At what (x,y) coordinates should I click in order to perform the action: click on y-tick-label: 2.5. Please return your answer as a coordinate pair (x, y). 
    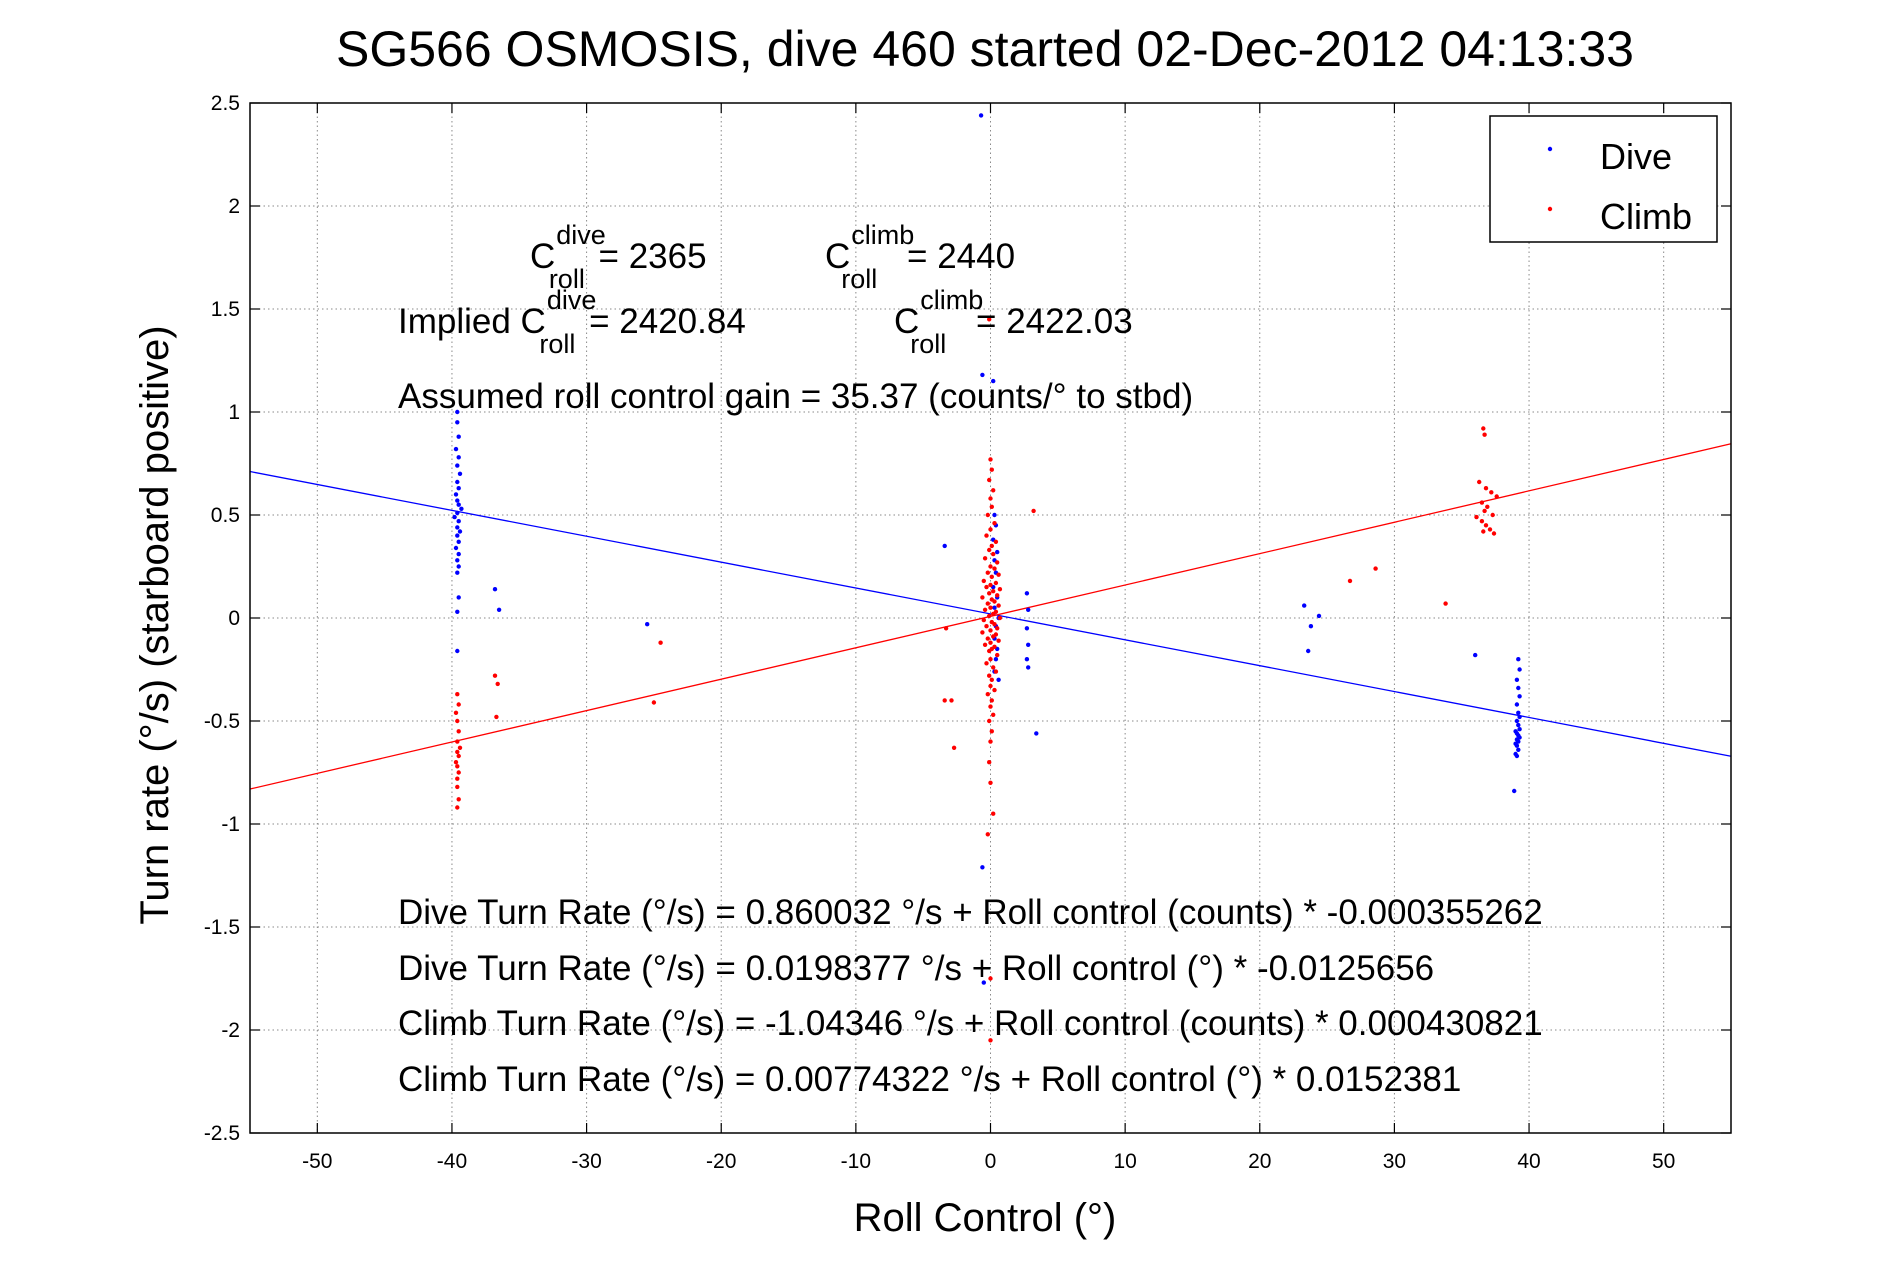
    Looking at the image, I should click on (225, 103).